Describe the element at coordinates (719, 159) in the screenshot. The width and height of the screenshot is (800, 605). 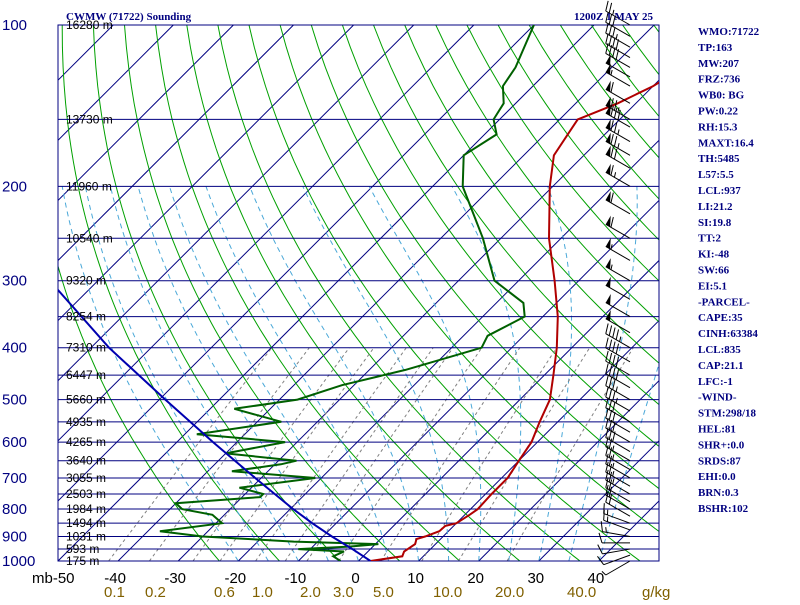
I see `index-item: TH:5485` at that location.